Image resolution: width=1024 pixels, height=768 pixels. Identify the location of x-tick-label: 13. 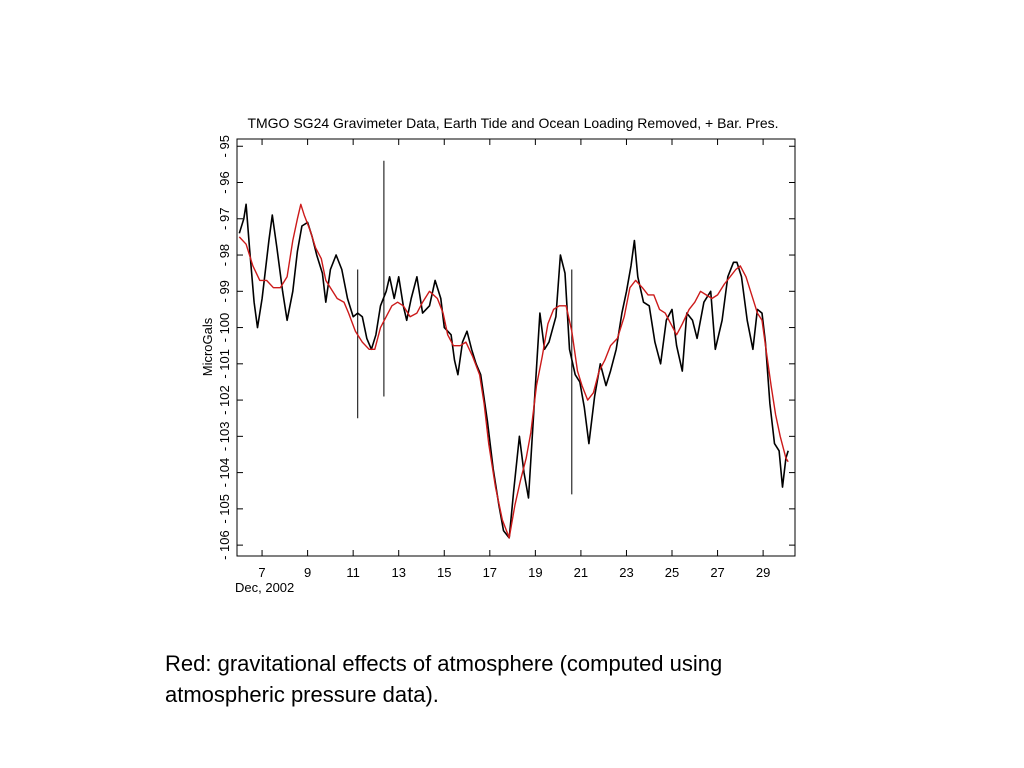
(398, 572).